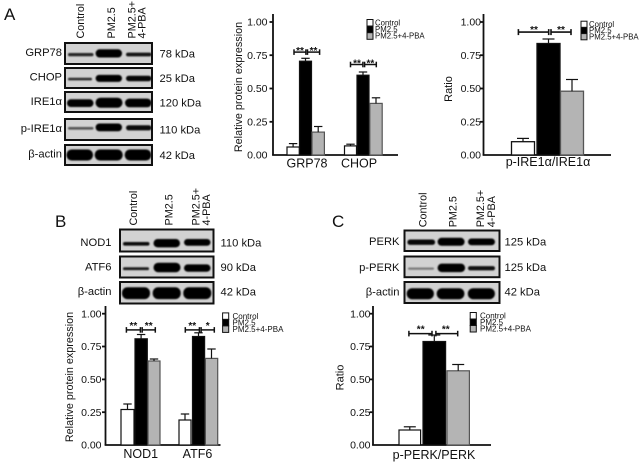 The height and width of the screenshot is (466, 644). I want to click on svg-text: p-PERK, so click(379, 268).